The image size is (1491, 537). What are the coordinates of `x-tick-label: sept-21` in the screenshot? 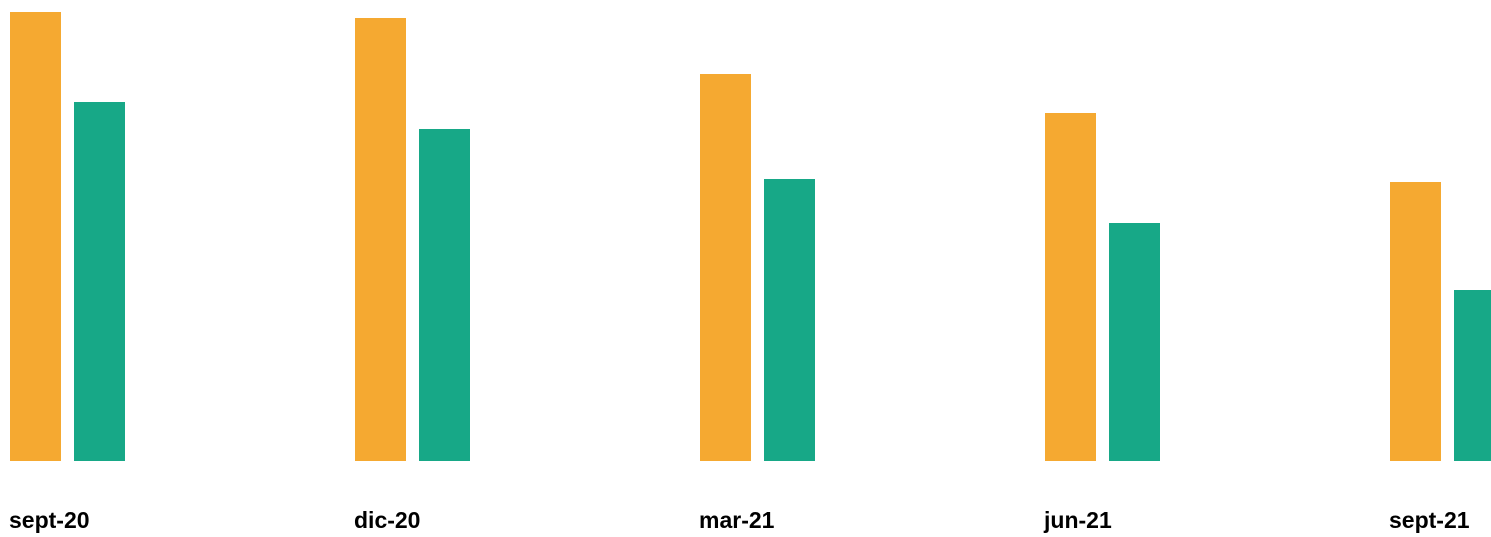 It's located at (1429, 520).